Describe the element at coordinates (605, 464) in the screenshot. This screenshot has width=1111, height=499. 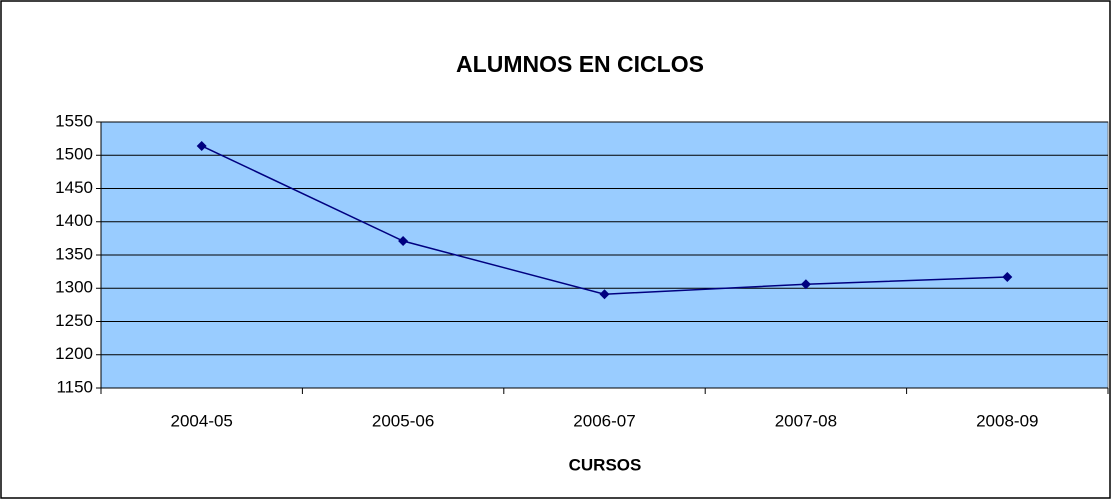
I see `x-axis-label: CURSOS` at that location.